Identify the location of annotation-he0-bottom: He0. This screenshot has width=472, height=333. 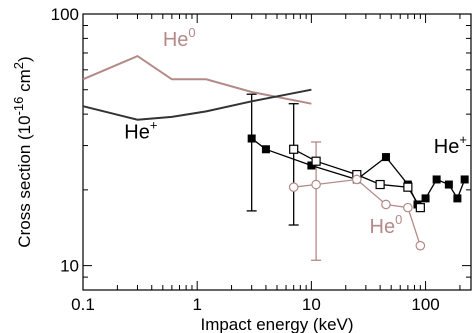
(386, 225).